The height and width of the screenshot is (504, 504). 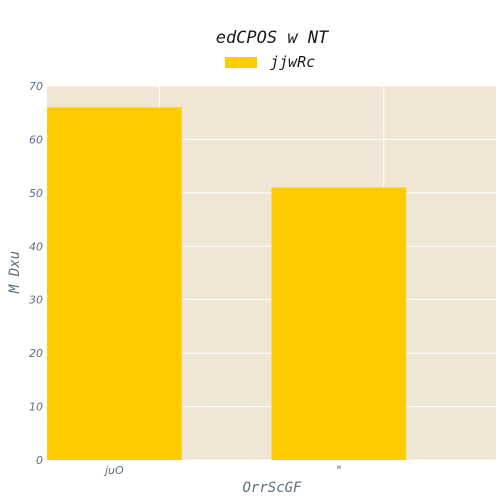 I want to click on y-tick-label: 60, so click(x=36, y=139).